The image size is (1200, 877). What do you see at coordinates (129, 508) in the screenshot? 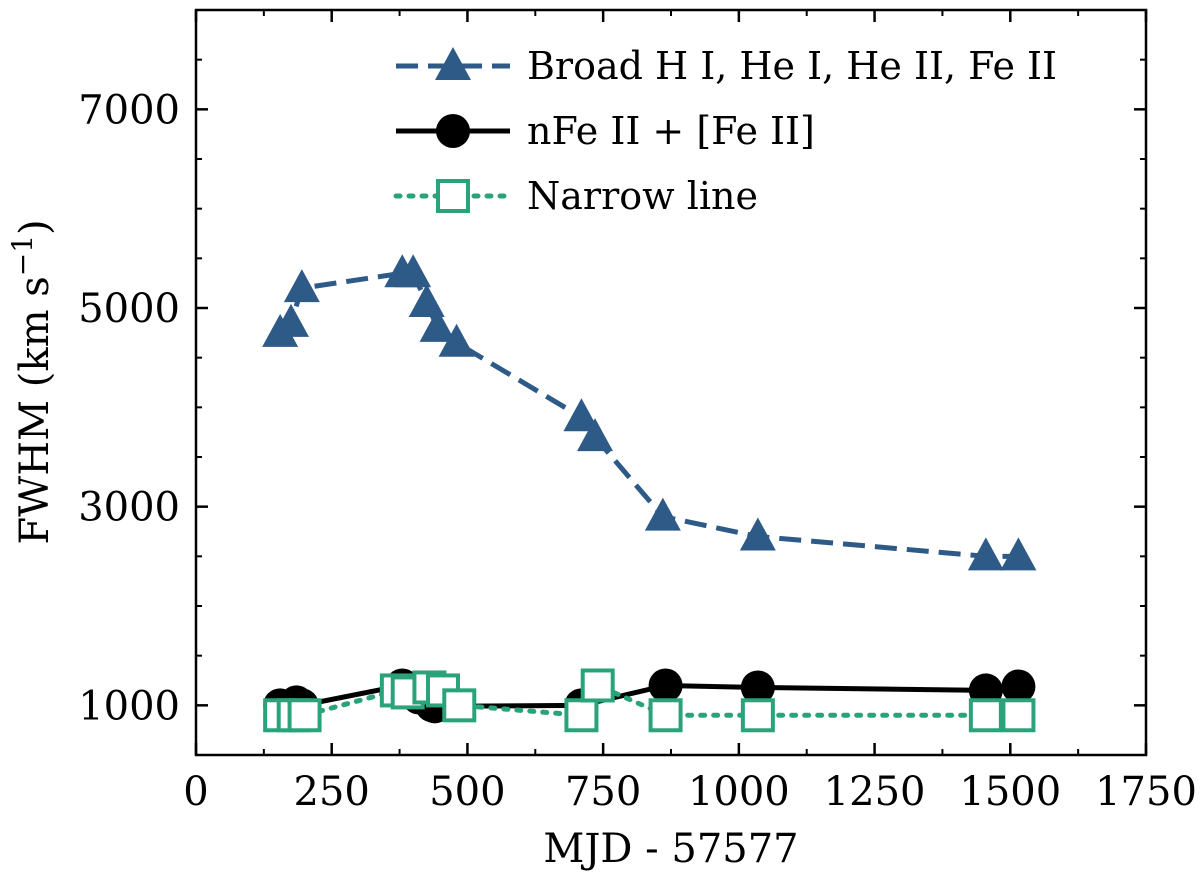
I see `y-tick-label: 3000` at bounding box center [129, 508].